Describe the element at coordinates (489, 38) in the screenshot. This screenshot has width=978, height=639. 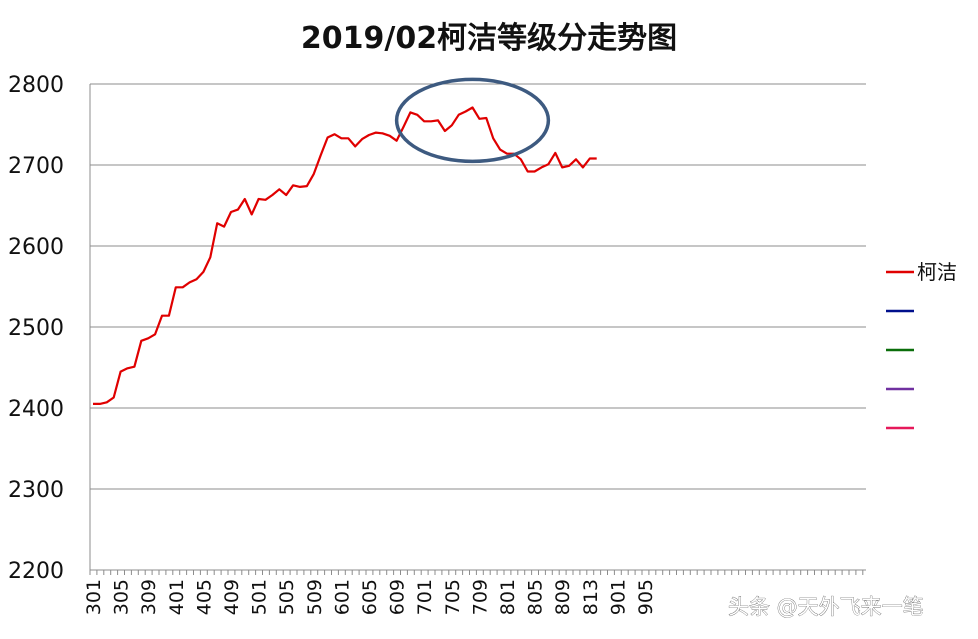
I see `chart-title: 2019/02柯洁等级分走势图` at that location.